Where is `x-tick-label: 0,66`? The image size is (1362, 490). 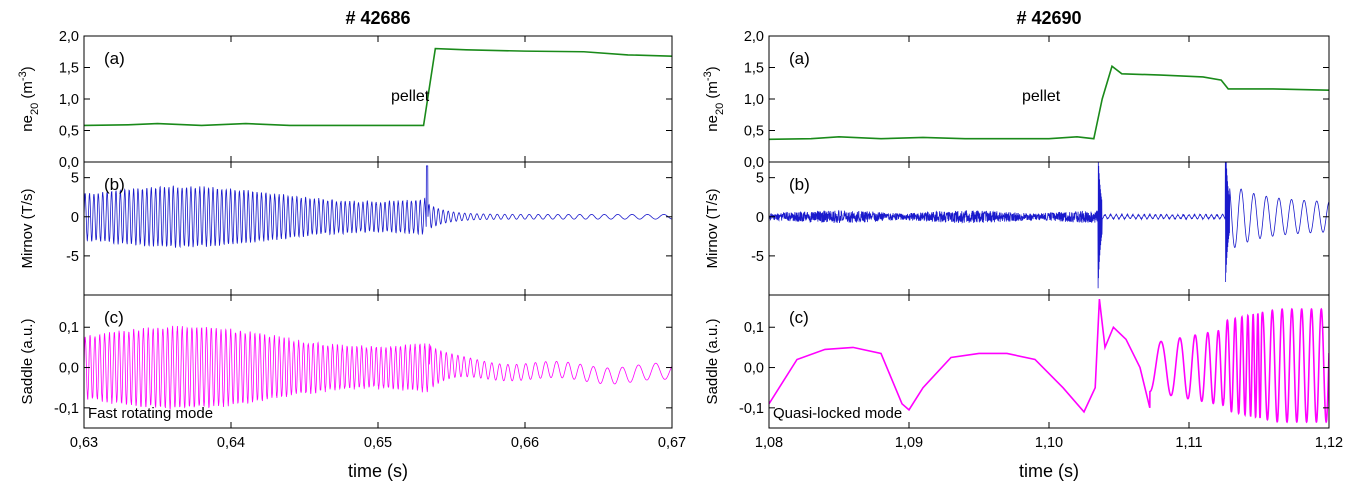
x-tick-label: 0,66 is located at coordinates (525, 443).